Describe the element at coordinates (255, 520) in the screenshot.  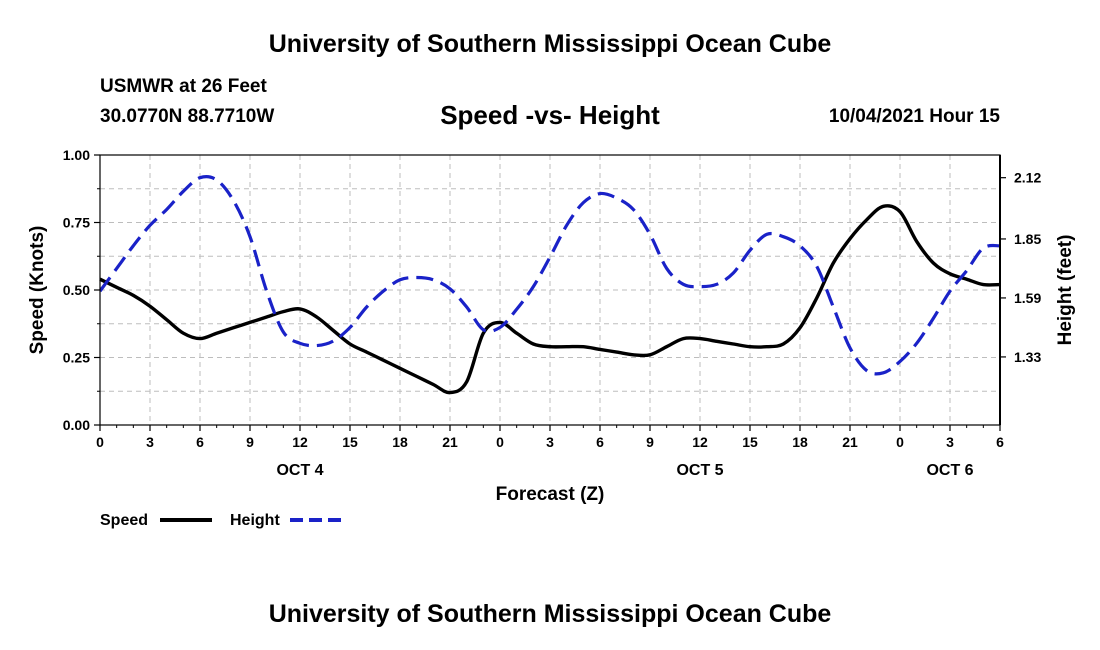
I see `legend-height-label: Height` at that location.